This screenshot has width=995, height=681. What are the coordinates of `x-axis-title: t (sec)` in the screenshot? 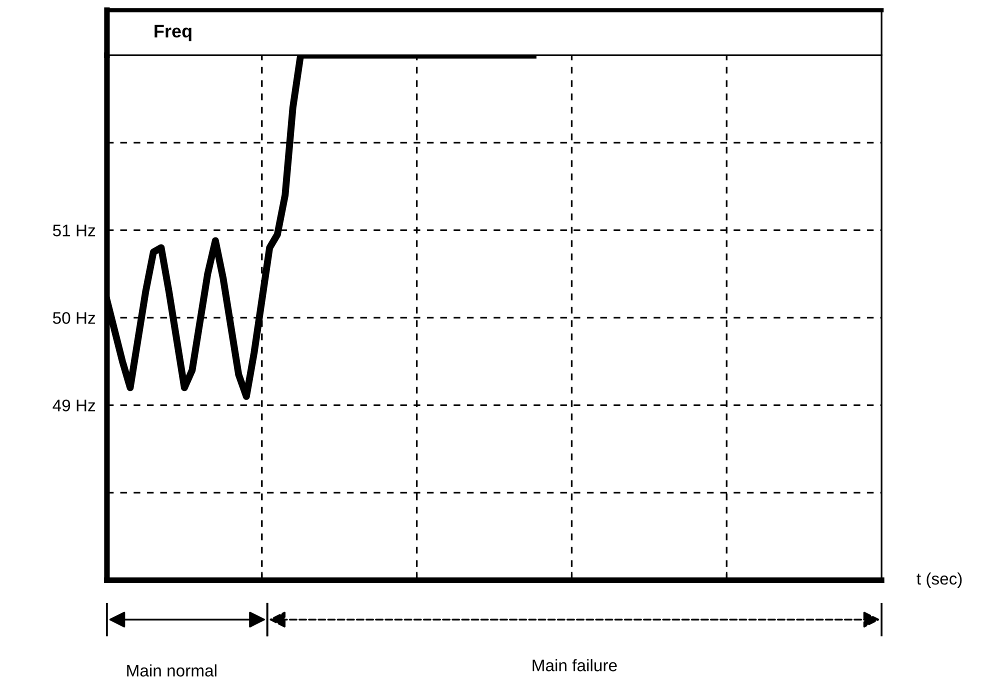 It's located at (939, 580).